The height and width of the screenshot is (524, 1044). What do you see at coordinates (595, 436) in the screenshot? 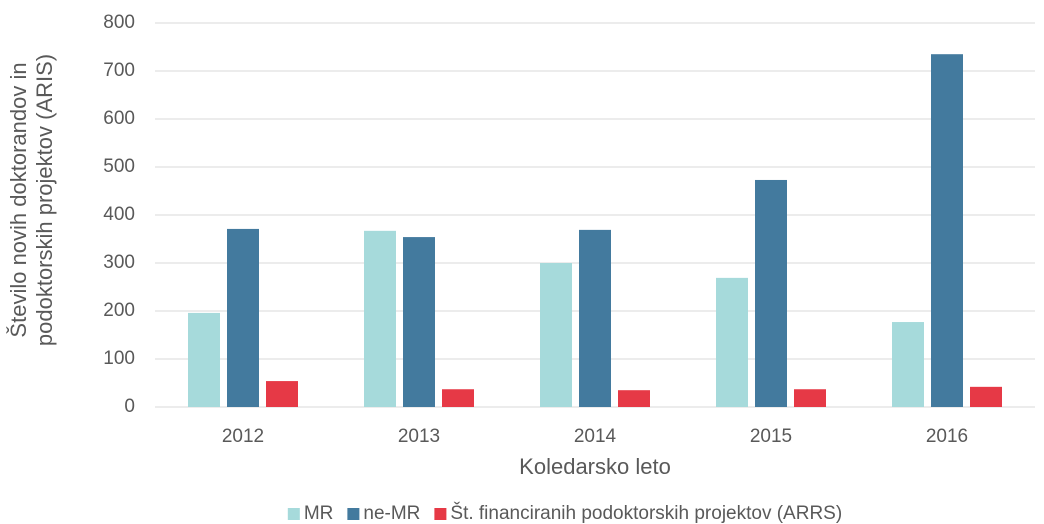
I see `x-tick-label: 2014` at bounding box center [595, 436].